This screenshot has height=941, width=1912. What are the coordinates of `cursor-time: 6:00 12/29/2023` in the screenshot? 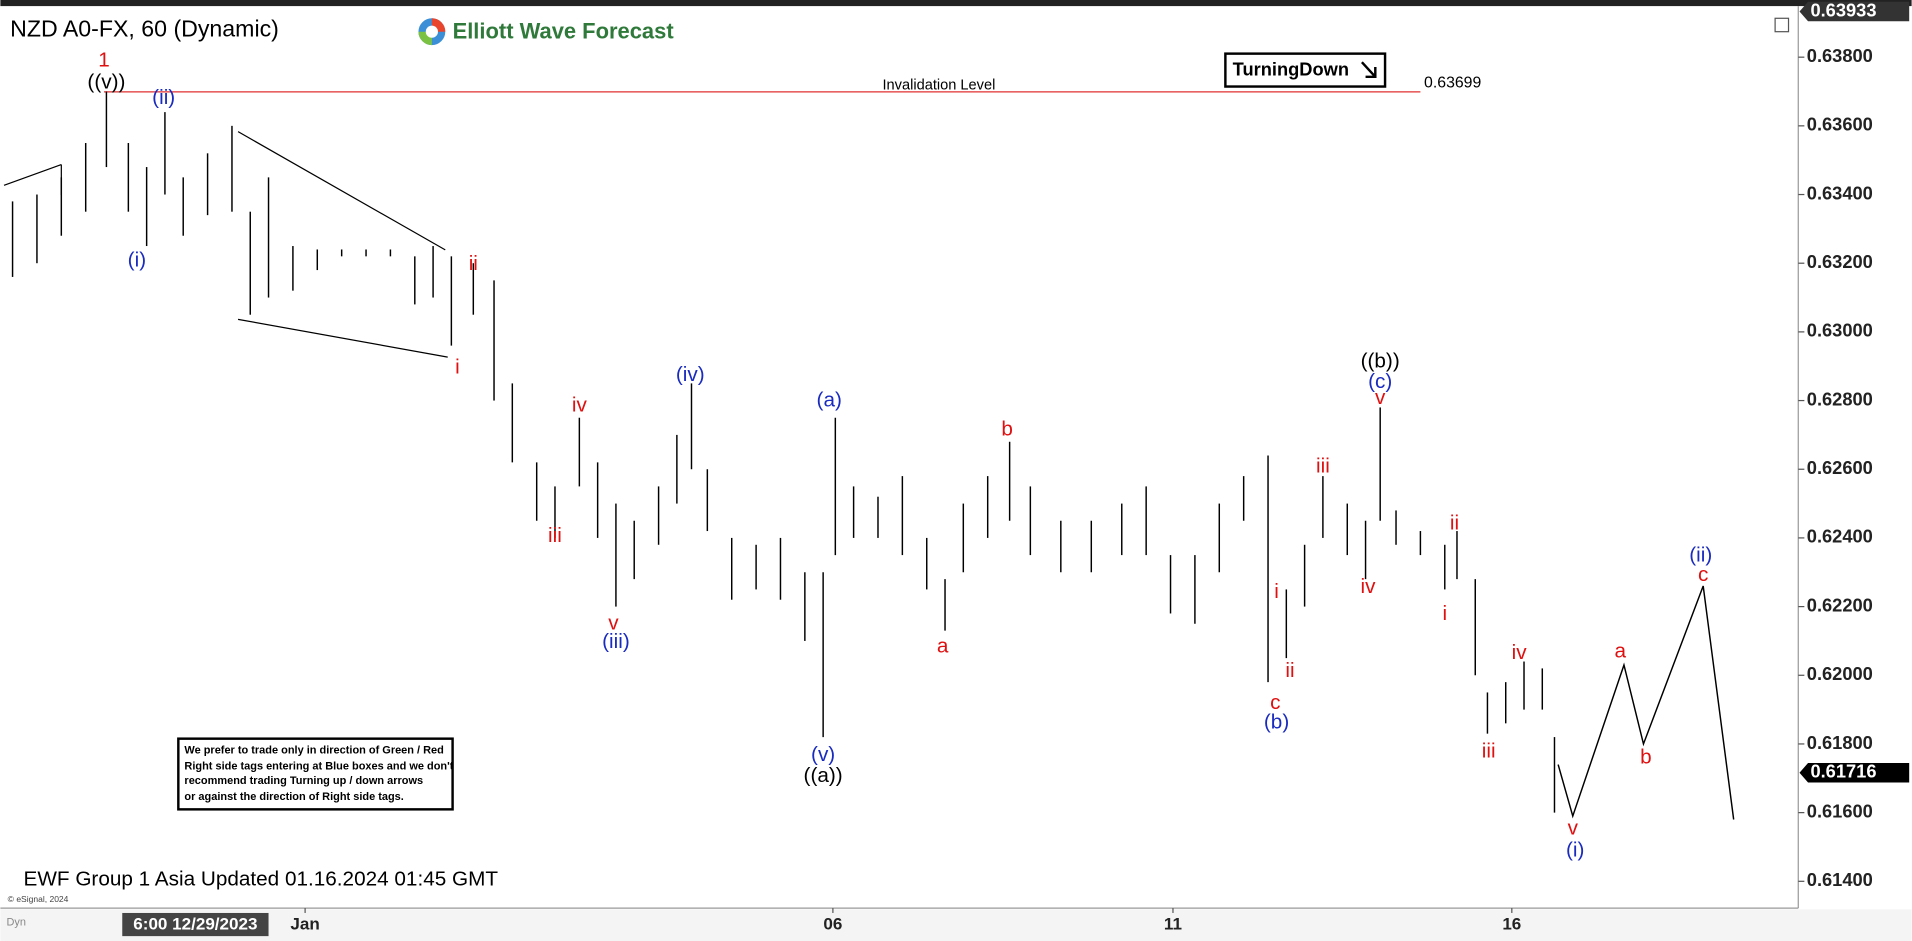 It's located at (195, 924).